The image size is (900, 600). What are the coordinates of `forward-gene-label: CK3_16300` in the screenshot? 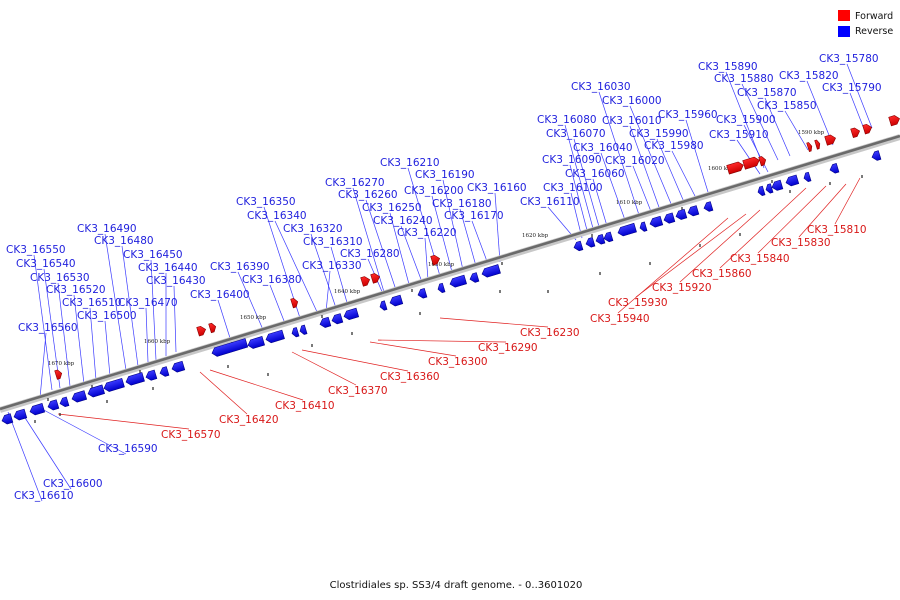 It's located at (458, 362).